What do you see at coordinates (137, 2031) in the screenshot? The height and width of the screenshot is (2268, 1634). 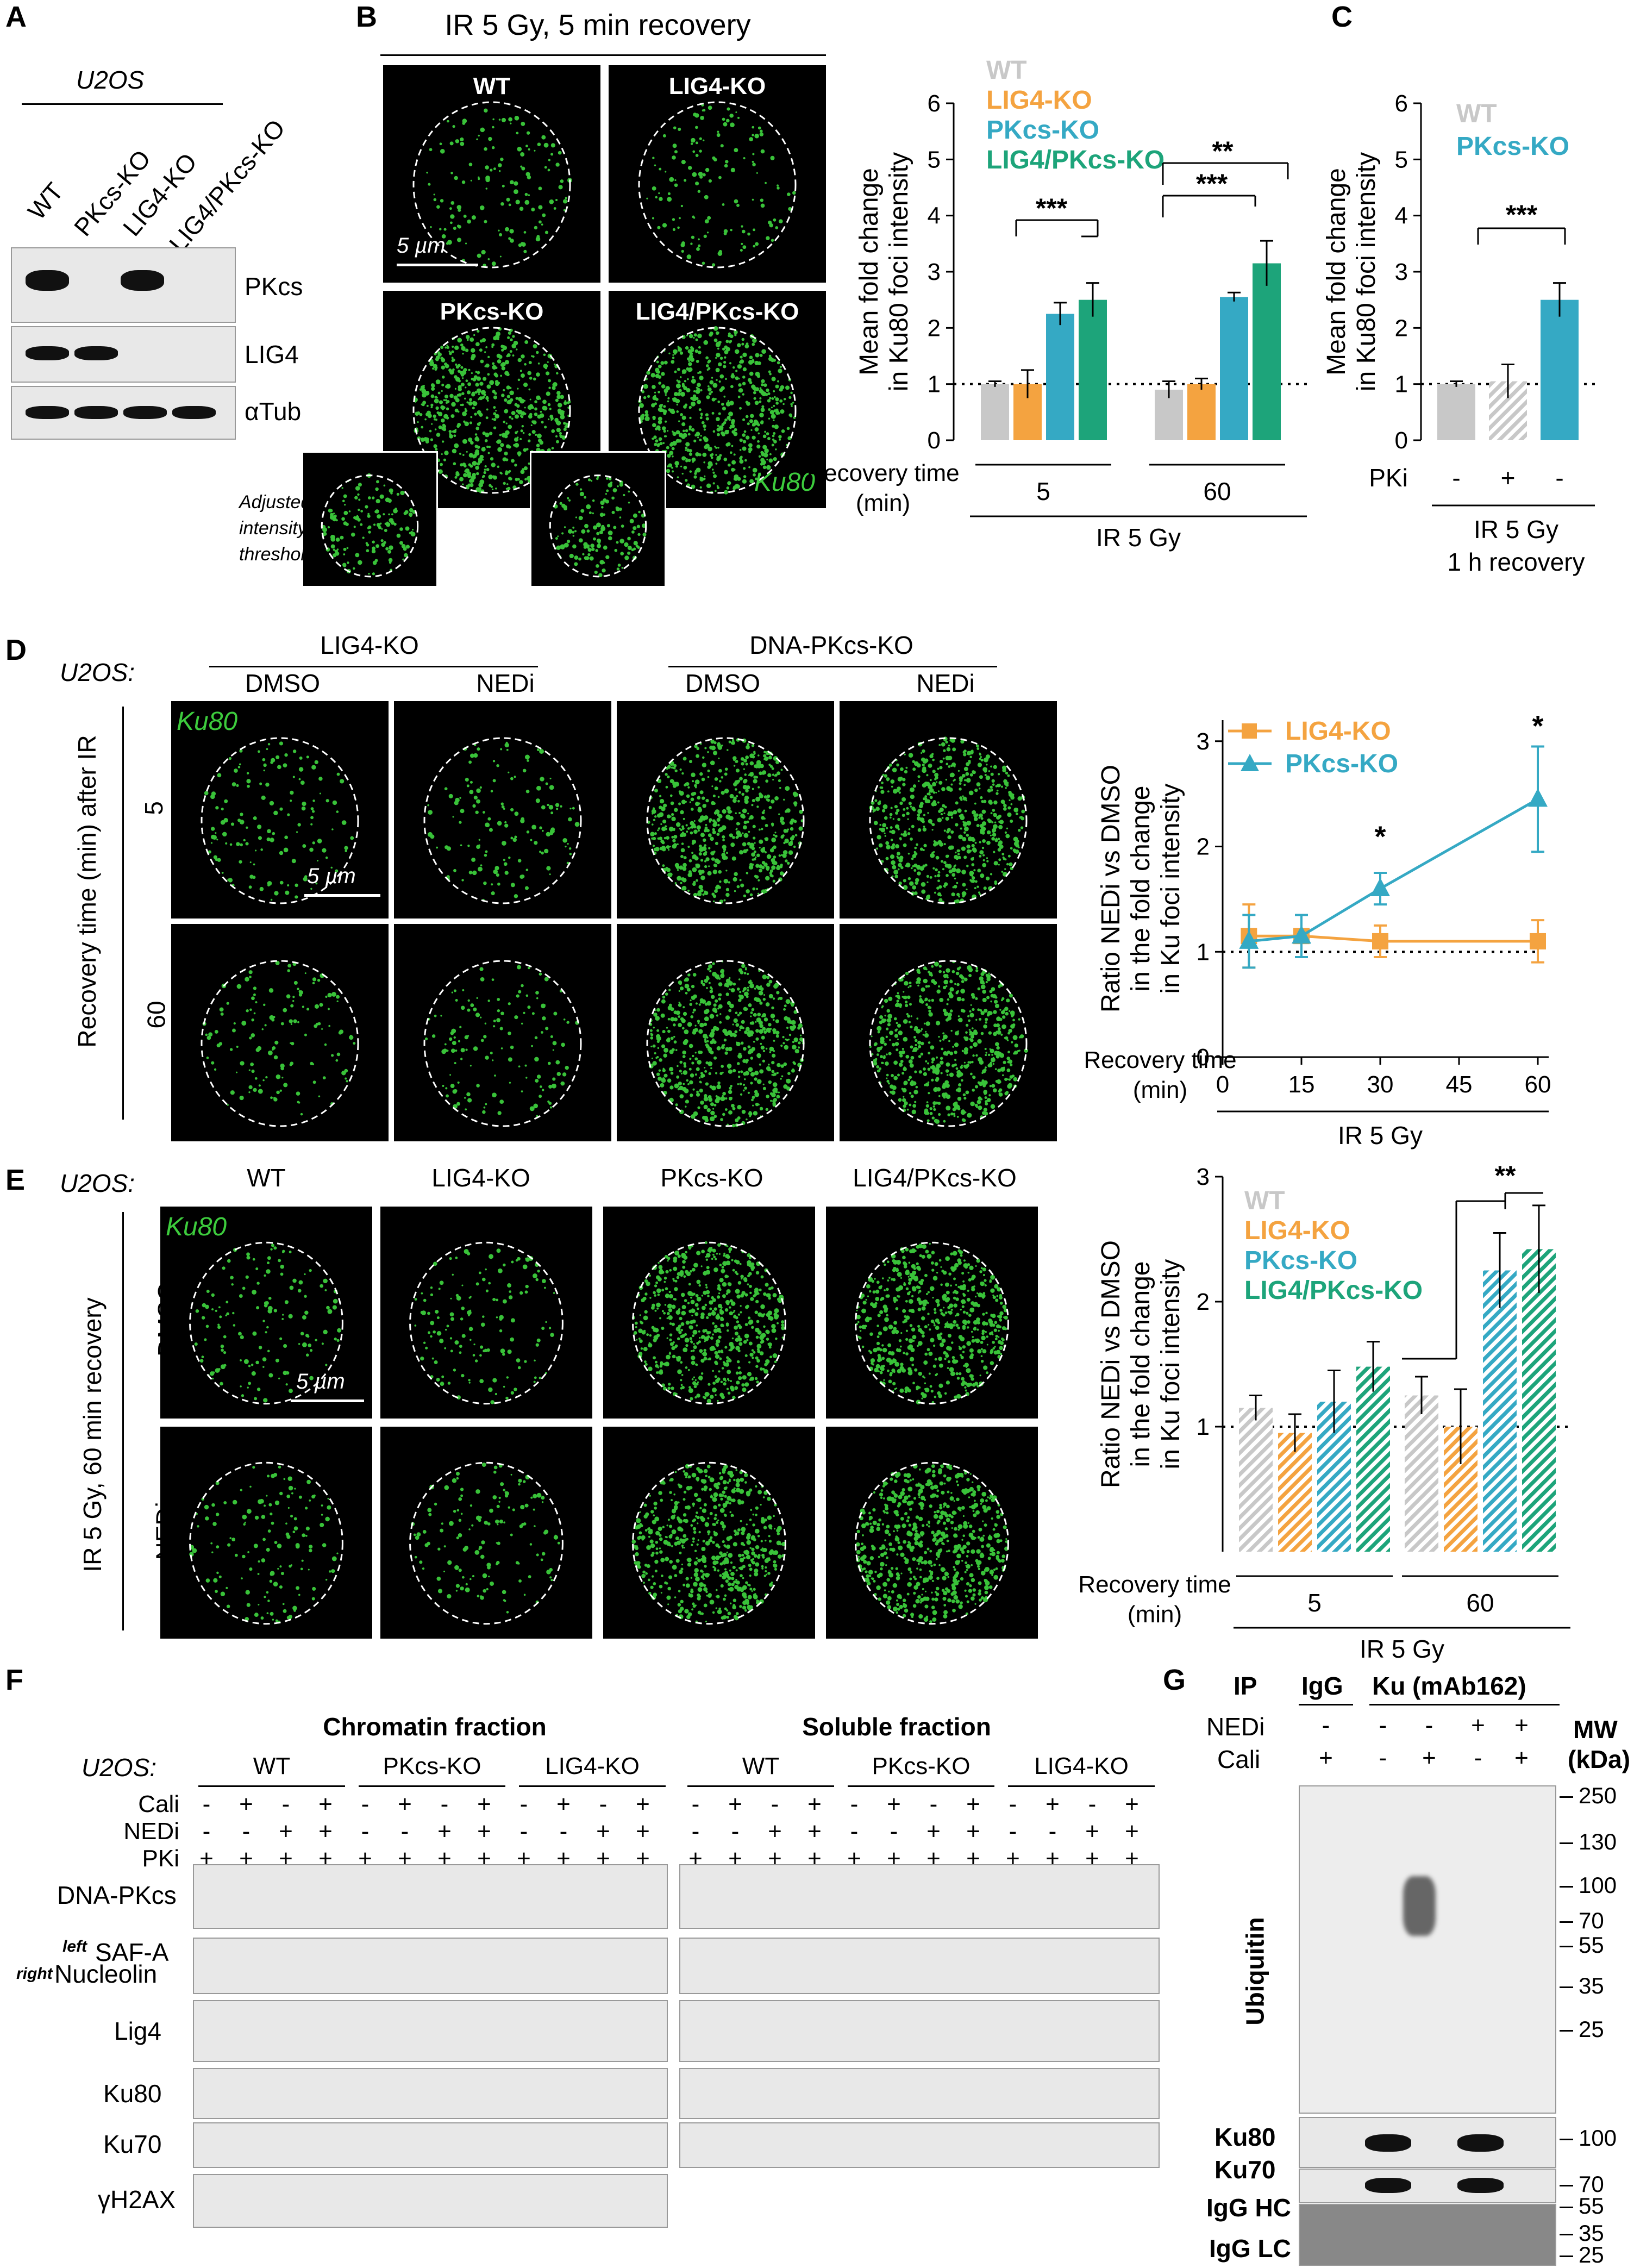 I see `blot-label: Lig4` at bounding box center [137, 2031].